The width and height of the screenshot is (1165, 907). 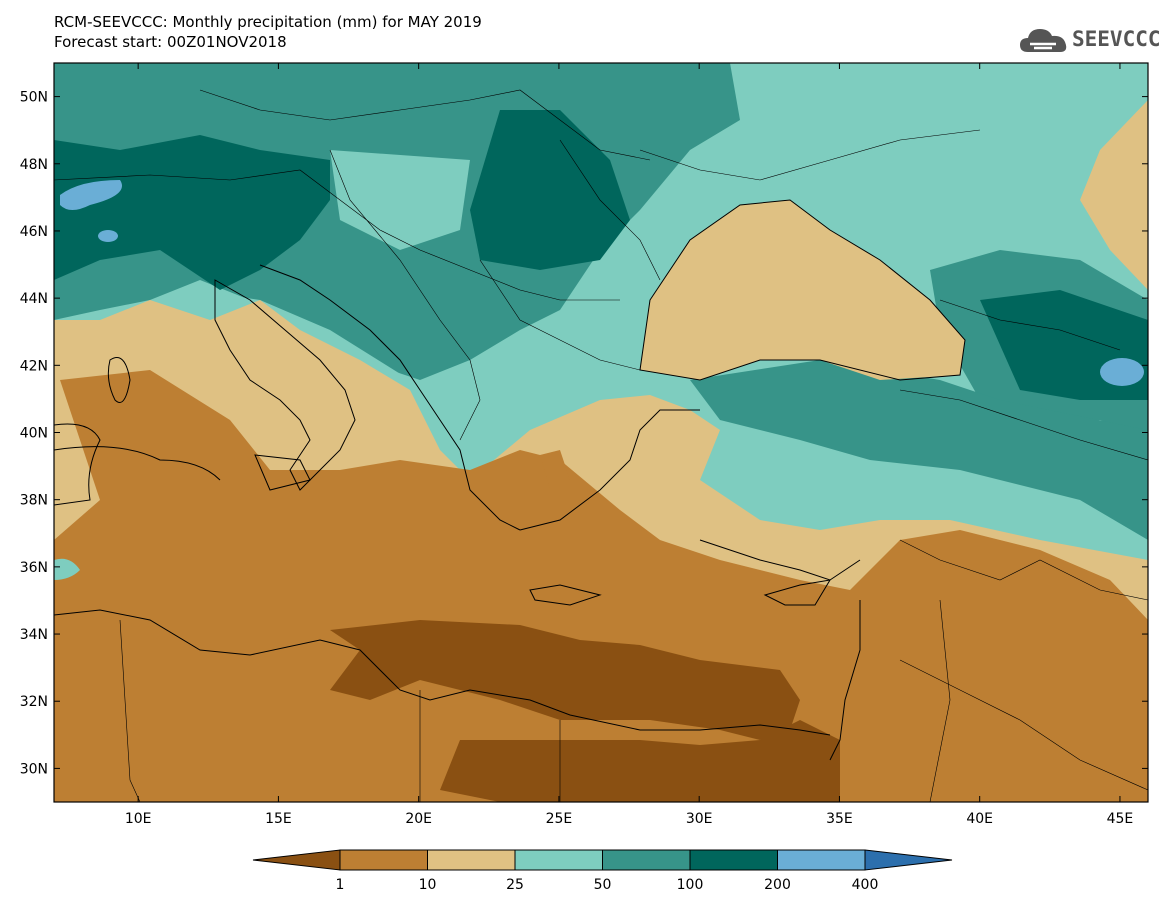 What do you see at coordinates (428, 885) in the screenshot?
I see `colorbar-label: 10` at bounding box center [428, 885].